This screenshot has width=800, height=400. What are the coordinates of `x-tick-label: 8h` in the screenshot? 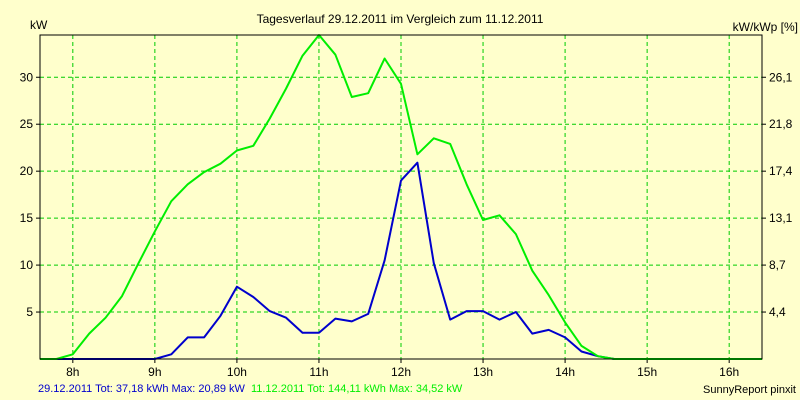 It's located at (72, 372).